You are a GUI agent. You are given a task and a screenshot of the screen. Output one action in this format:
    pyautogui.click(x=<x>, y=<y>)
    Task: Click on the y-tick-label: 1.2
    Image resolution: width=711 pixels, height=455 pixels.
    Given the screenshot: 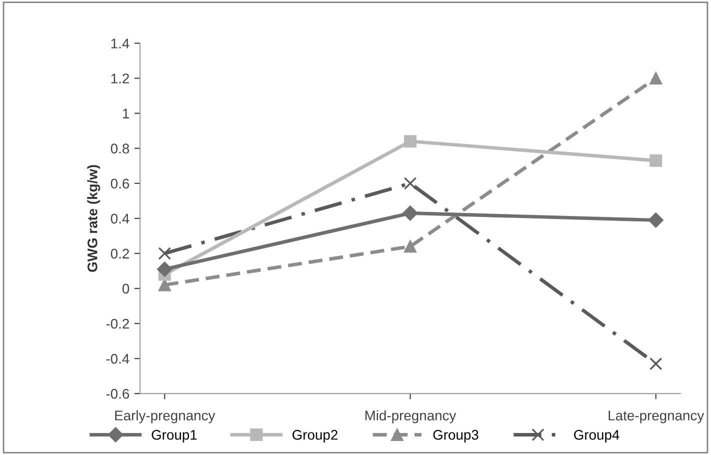 What is the action you would take?
    pyautogui.click(x=120, y=79)
    